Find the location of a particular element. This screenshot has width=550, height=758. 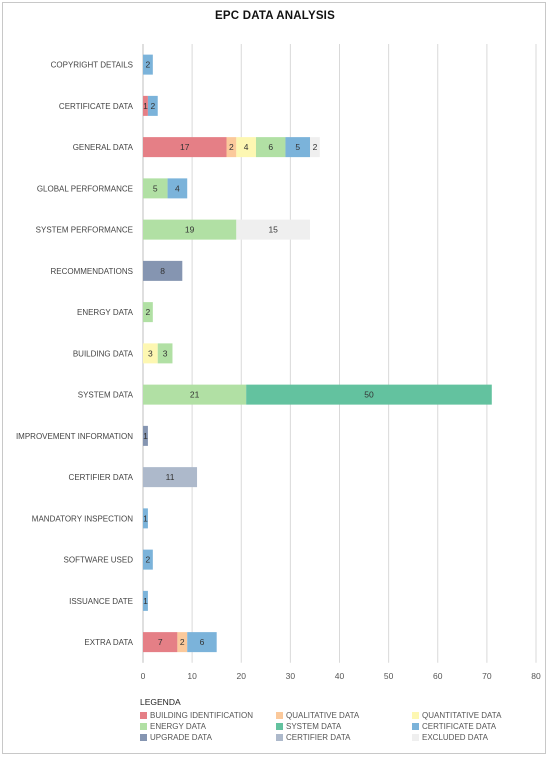

x-tick-label: 10 is located at coordinates (192, 676).